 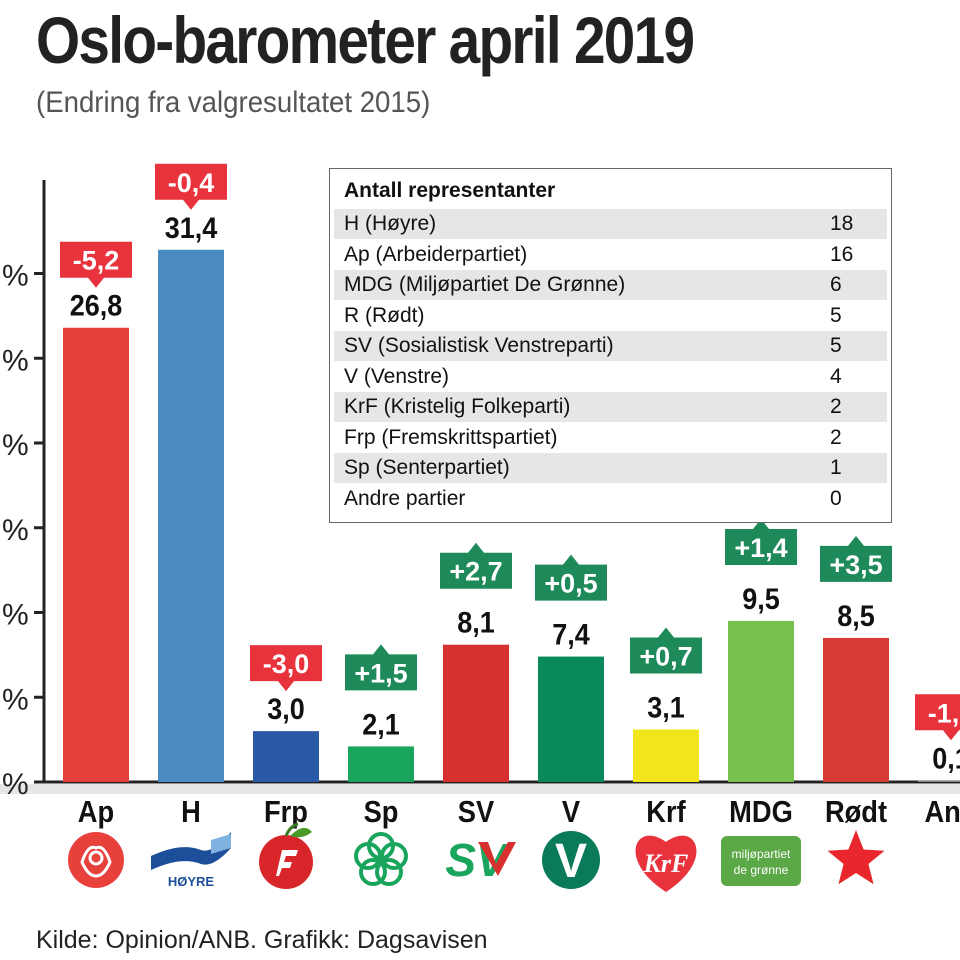 I want to click on bar-rødt, so click(x=856, y=709).